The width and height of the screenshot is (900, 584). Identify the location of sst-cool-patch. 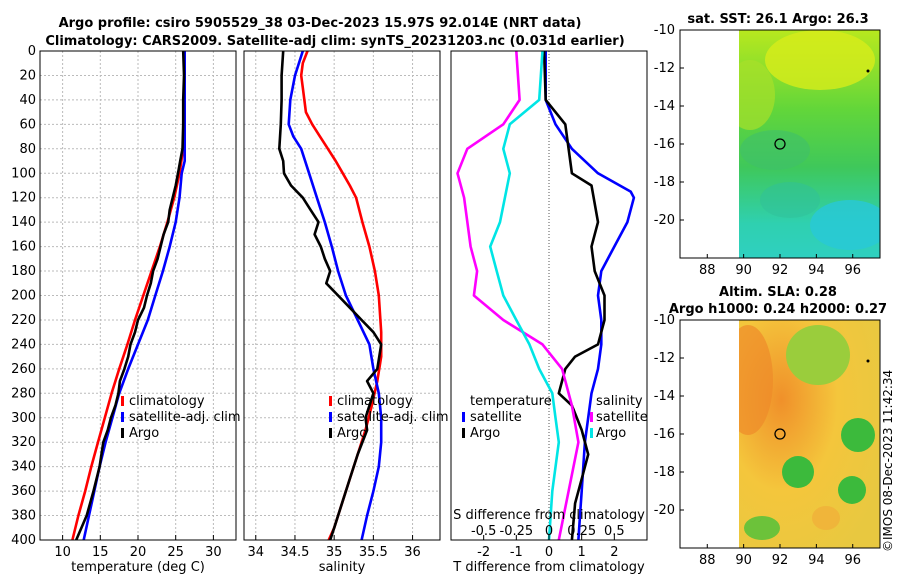
(775, 150).